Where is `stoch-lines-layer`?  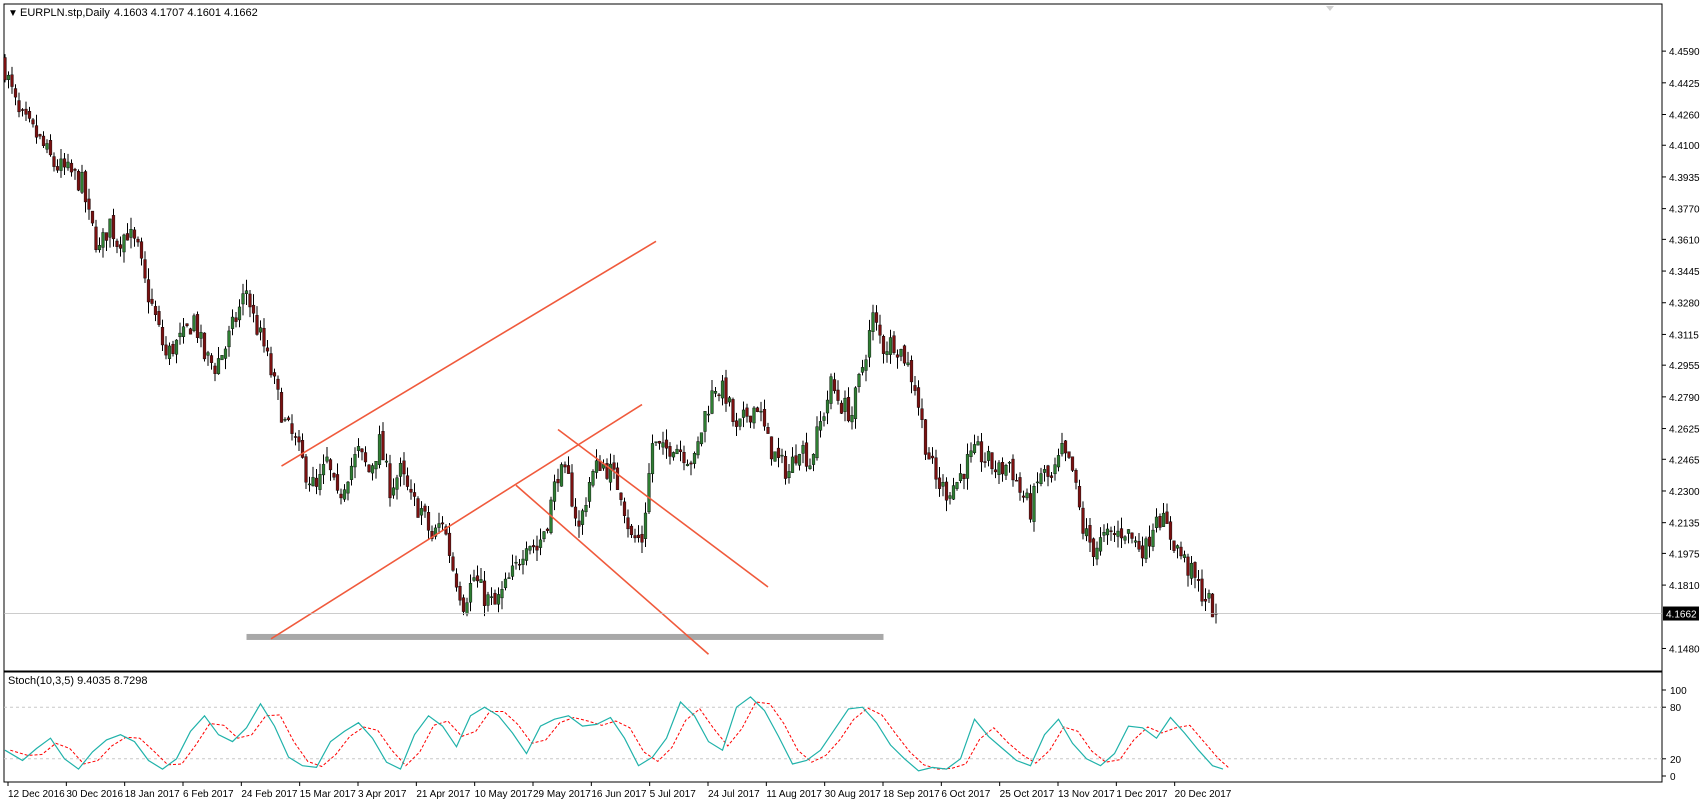
stoch-lines-layer is located at coordinates (616, 734).